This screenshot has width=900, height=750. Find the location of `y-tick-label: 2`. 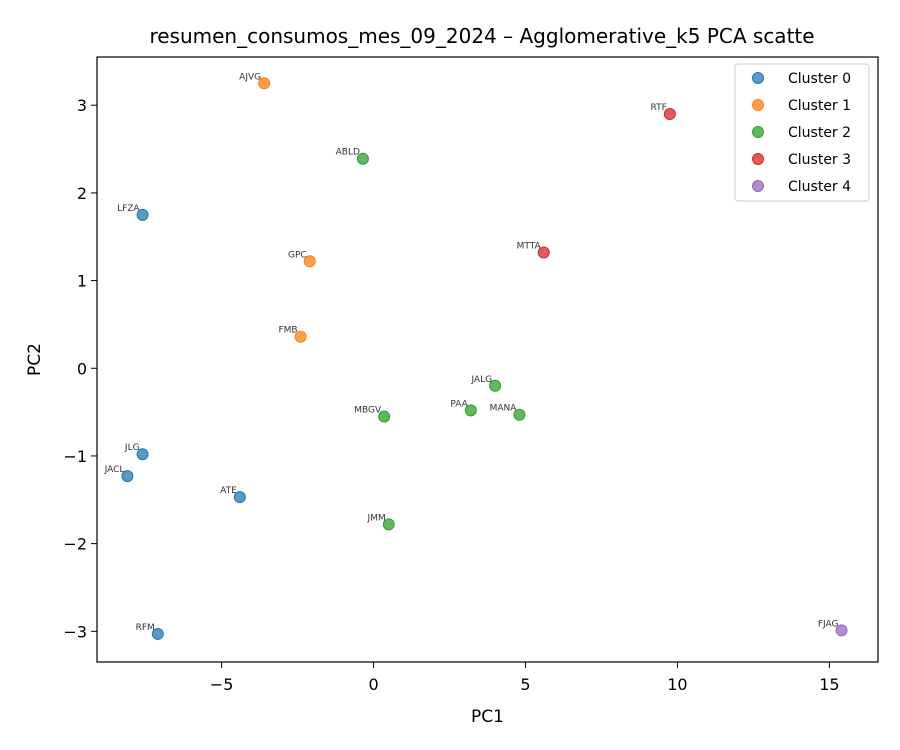

y-tick-label: 2 is located at coordinates (82, 193).